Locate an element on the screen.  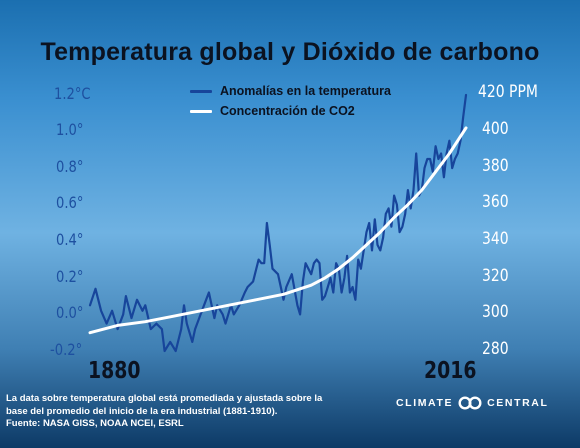
legend-item-co2: Concentración de CO2 is located at coordinates (290, 111).